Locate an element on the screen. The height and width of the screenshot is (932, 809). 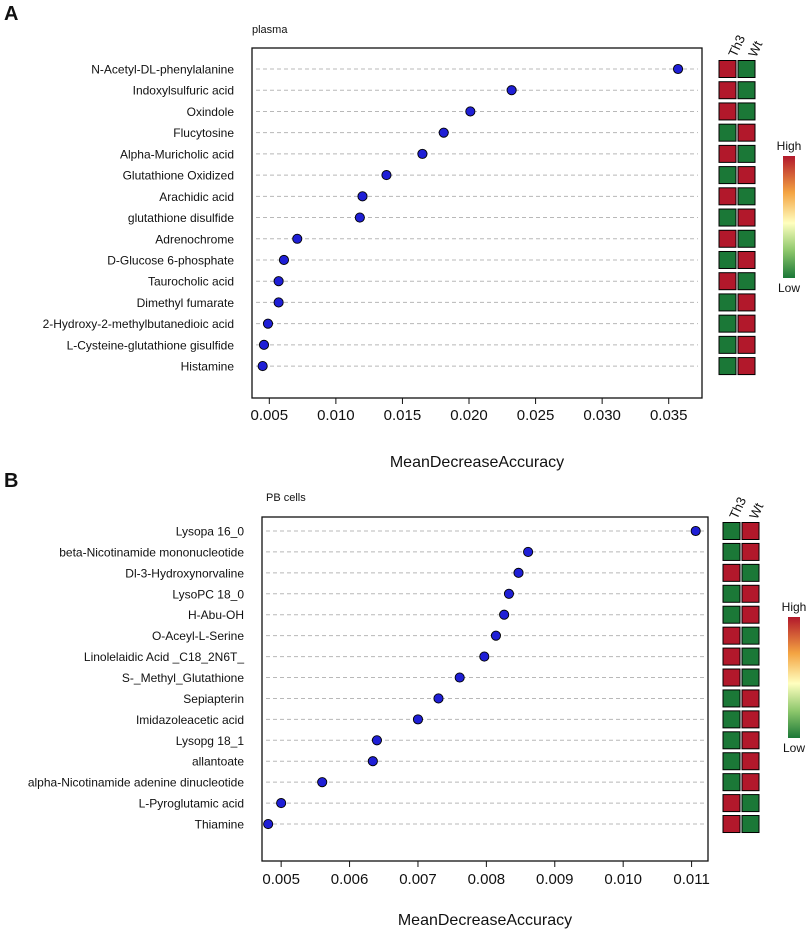
panel-b-category-label: S-_Methyl_Glutathione is located at coordinates (183, 678).